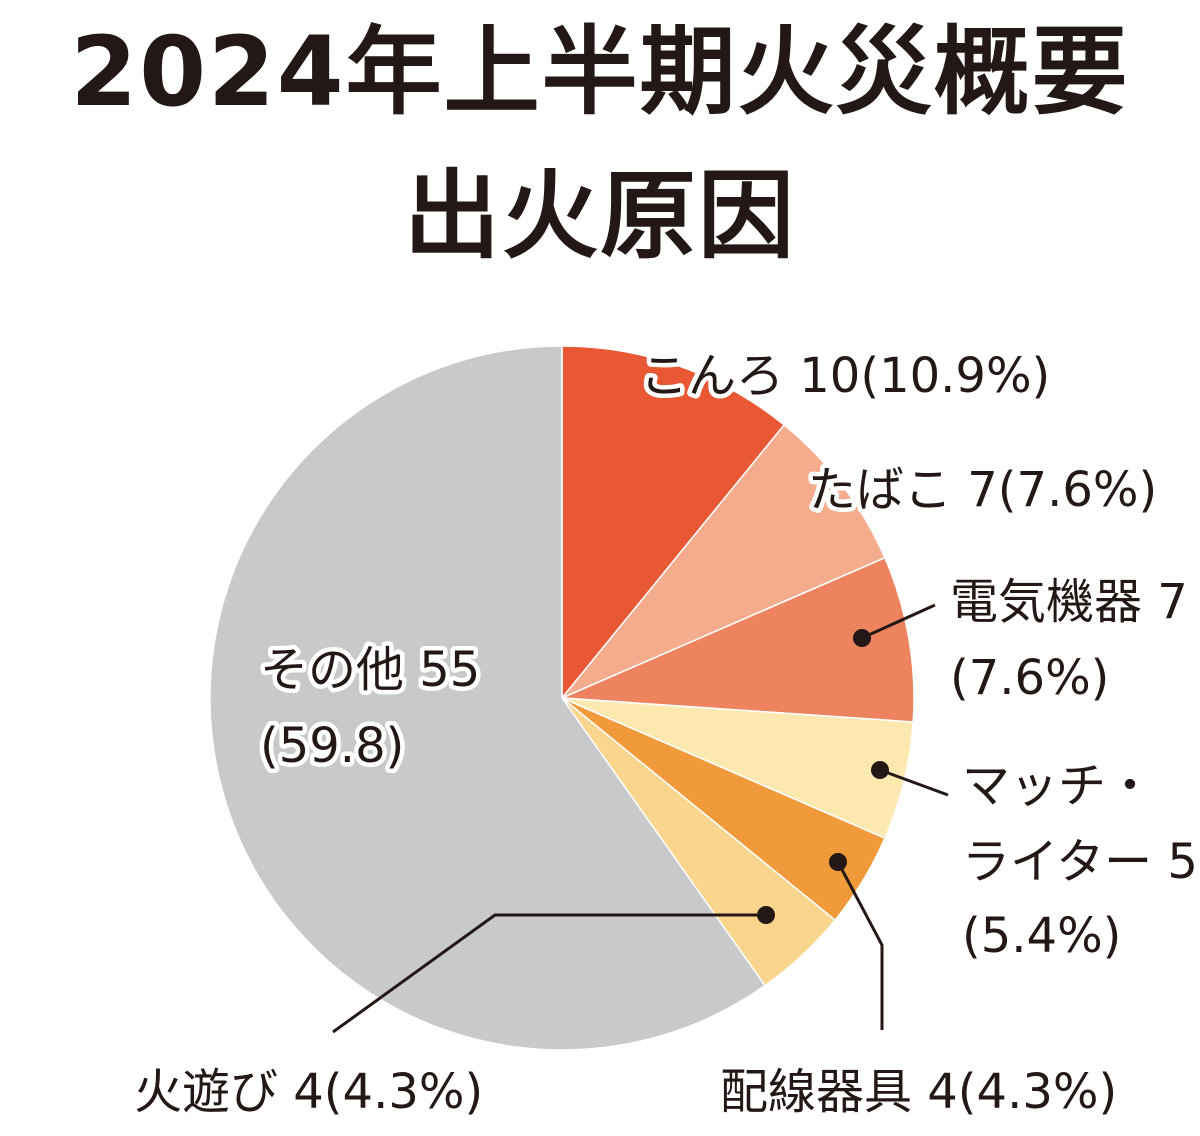  What do you see at coordinates (914, 782) in the screenshot?
I see `leader-line-match` at bounding box center [914, 782].